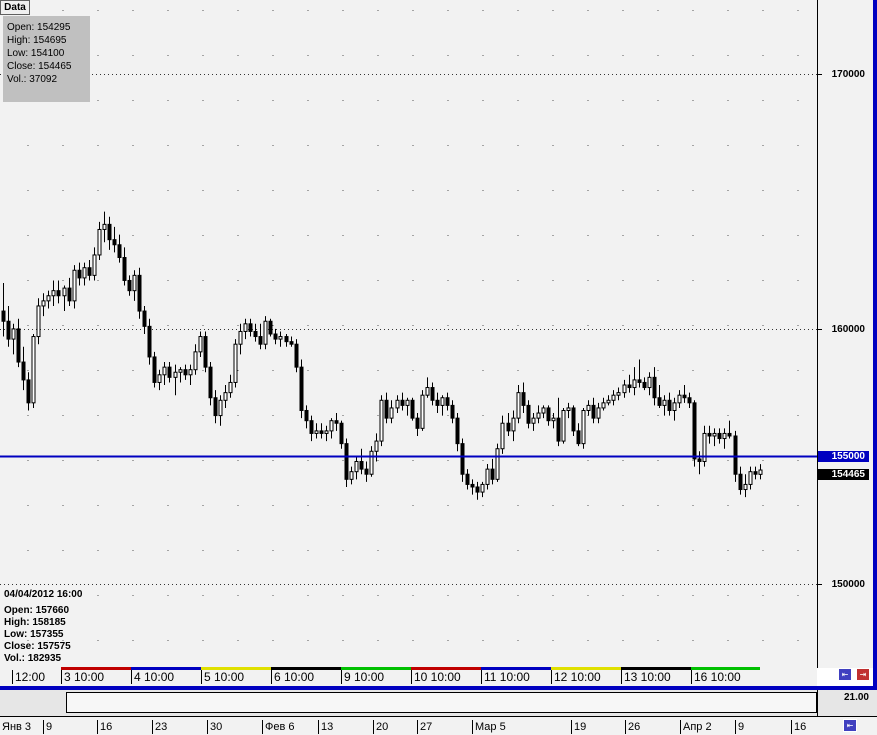 This screenshot has width=877, height=735. I want to click on date-label: 30, so click(214, 727).